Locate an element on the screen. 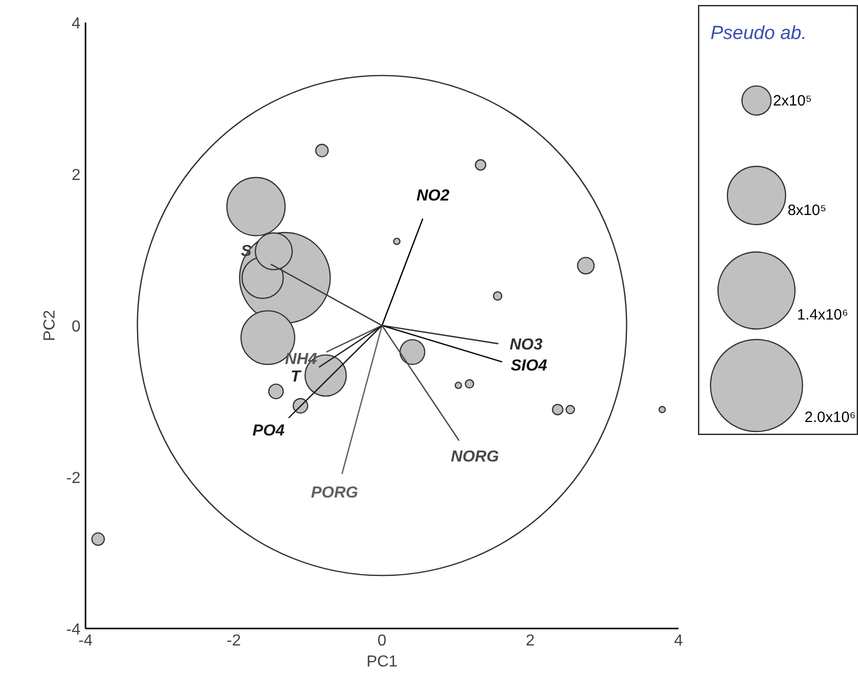  y-tick-label: 4 is located at coordinates (76, 24).